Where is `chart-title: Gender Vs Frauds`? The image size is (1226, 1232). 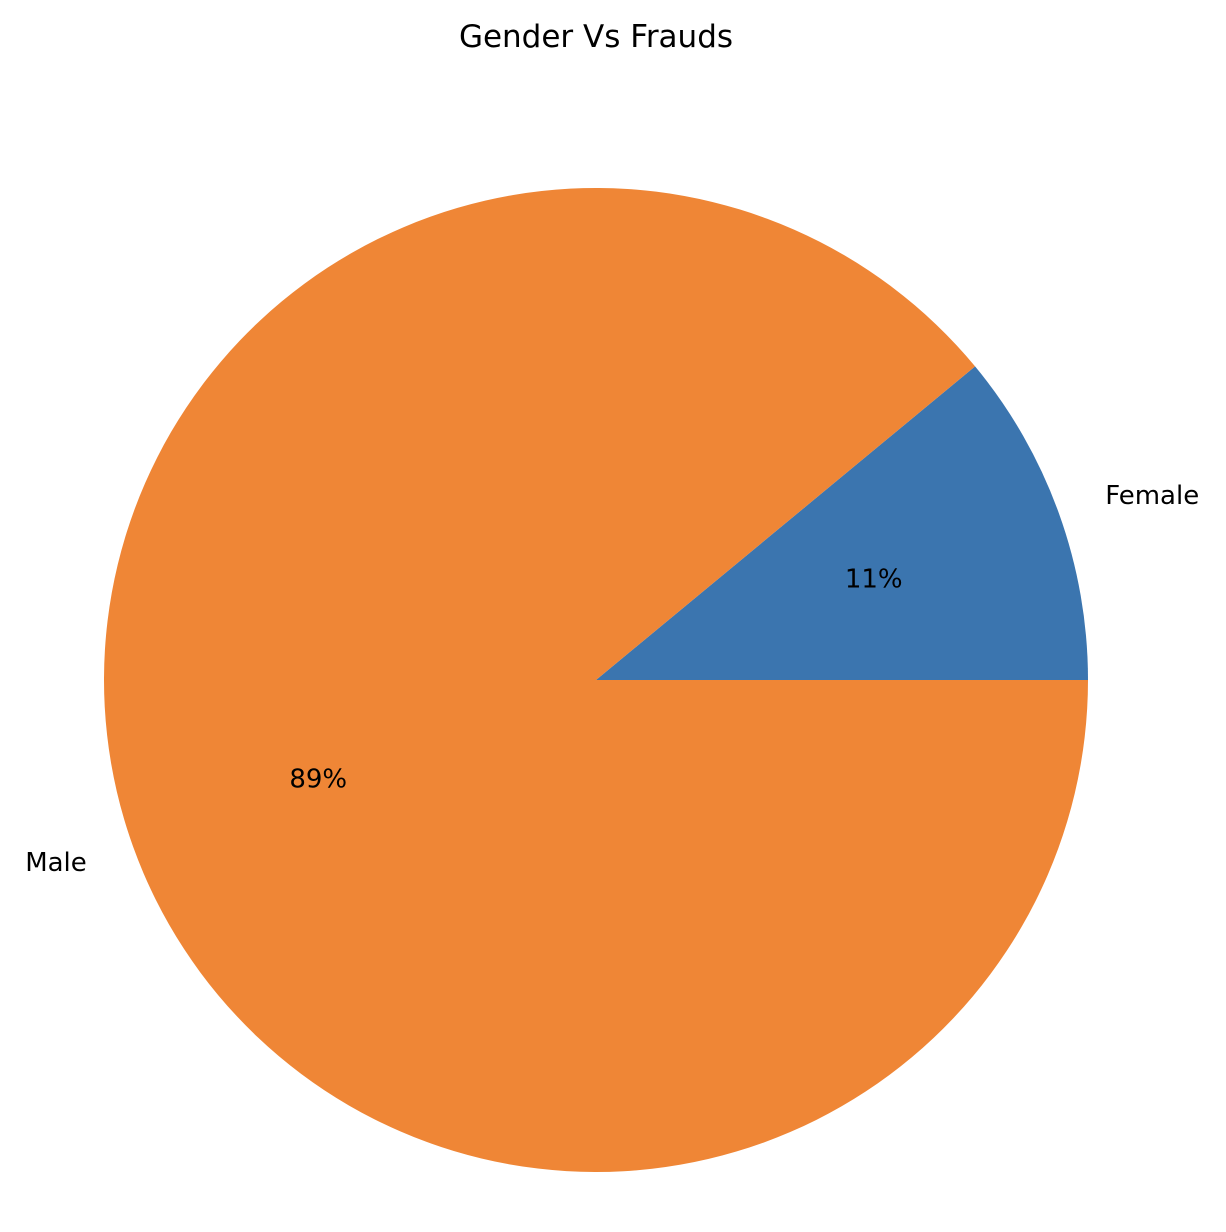
chart-title: Gender Vs Frauds is located at coordinates (596, 37).